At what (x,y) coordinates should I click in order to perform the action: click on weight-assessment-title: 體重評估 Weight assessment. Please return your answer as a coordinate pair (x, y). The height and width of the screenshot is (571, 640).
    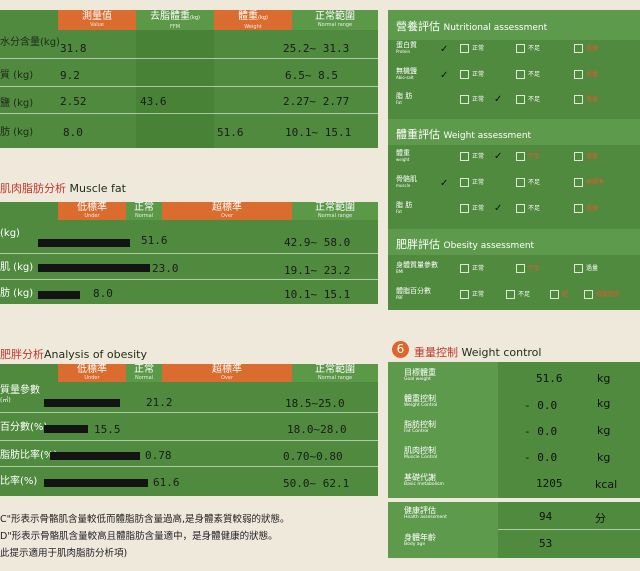
    Looking at the image, I should click on (464, 134).